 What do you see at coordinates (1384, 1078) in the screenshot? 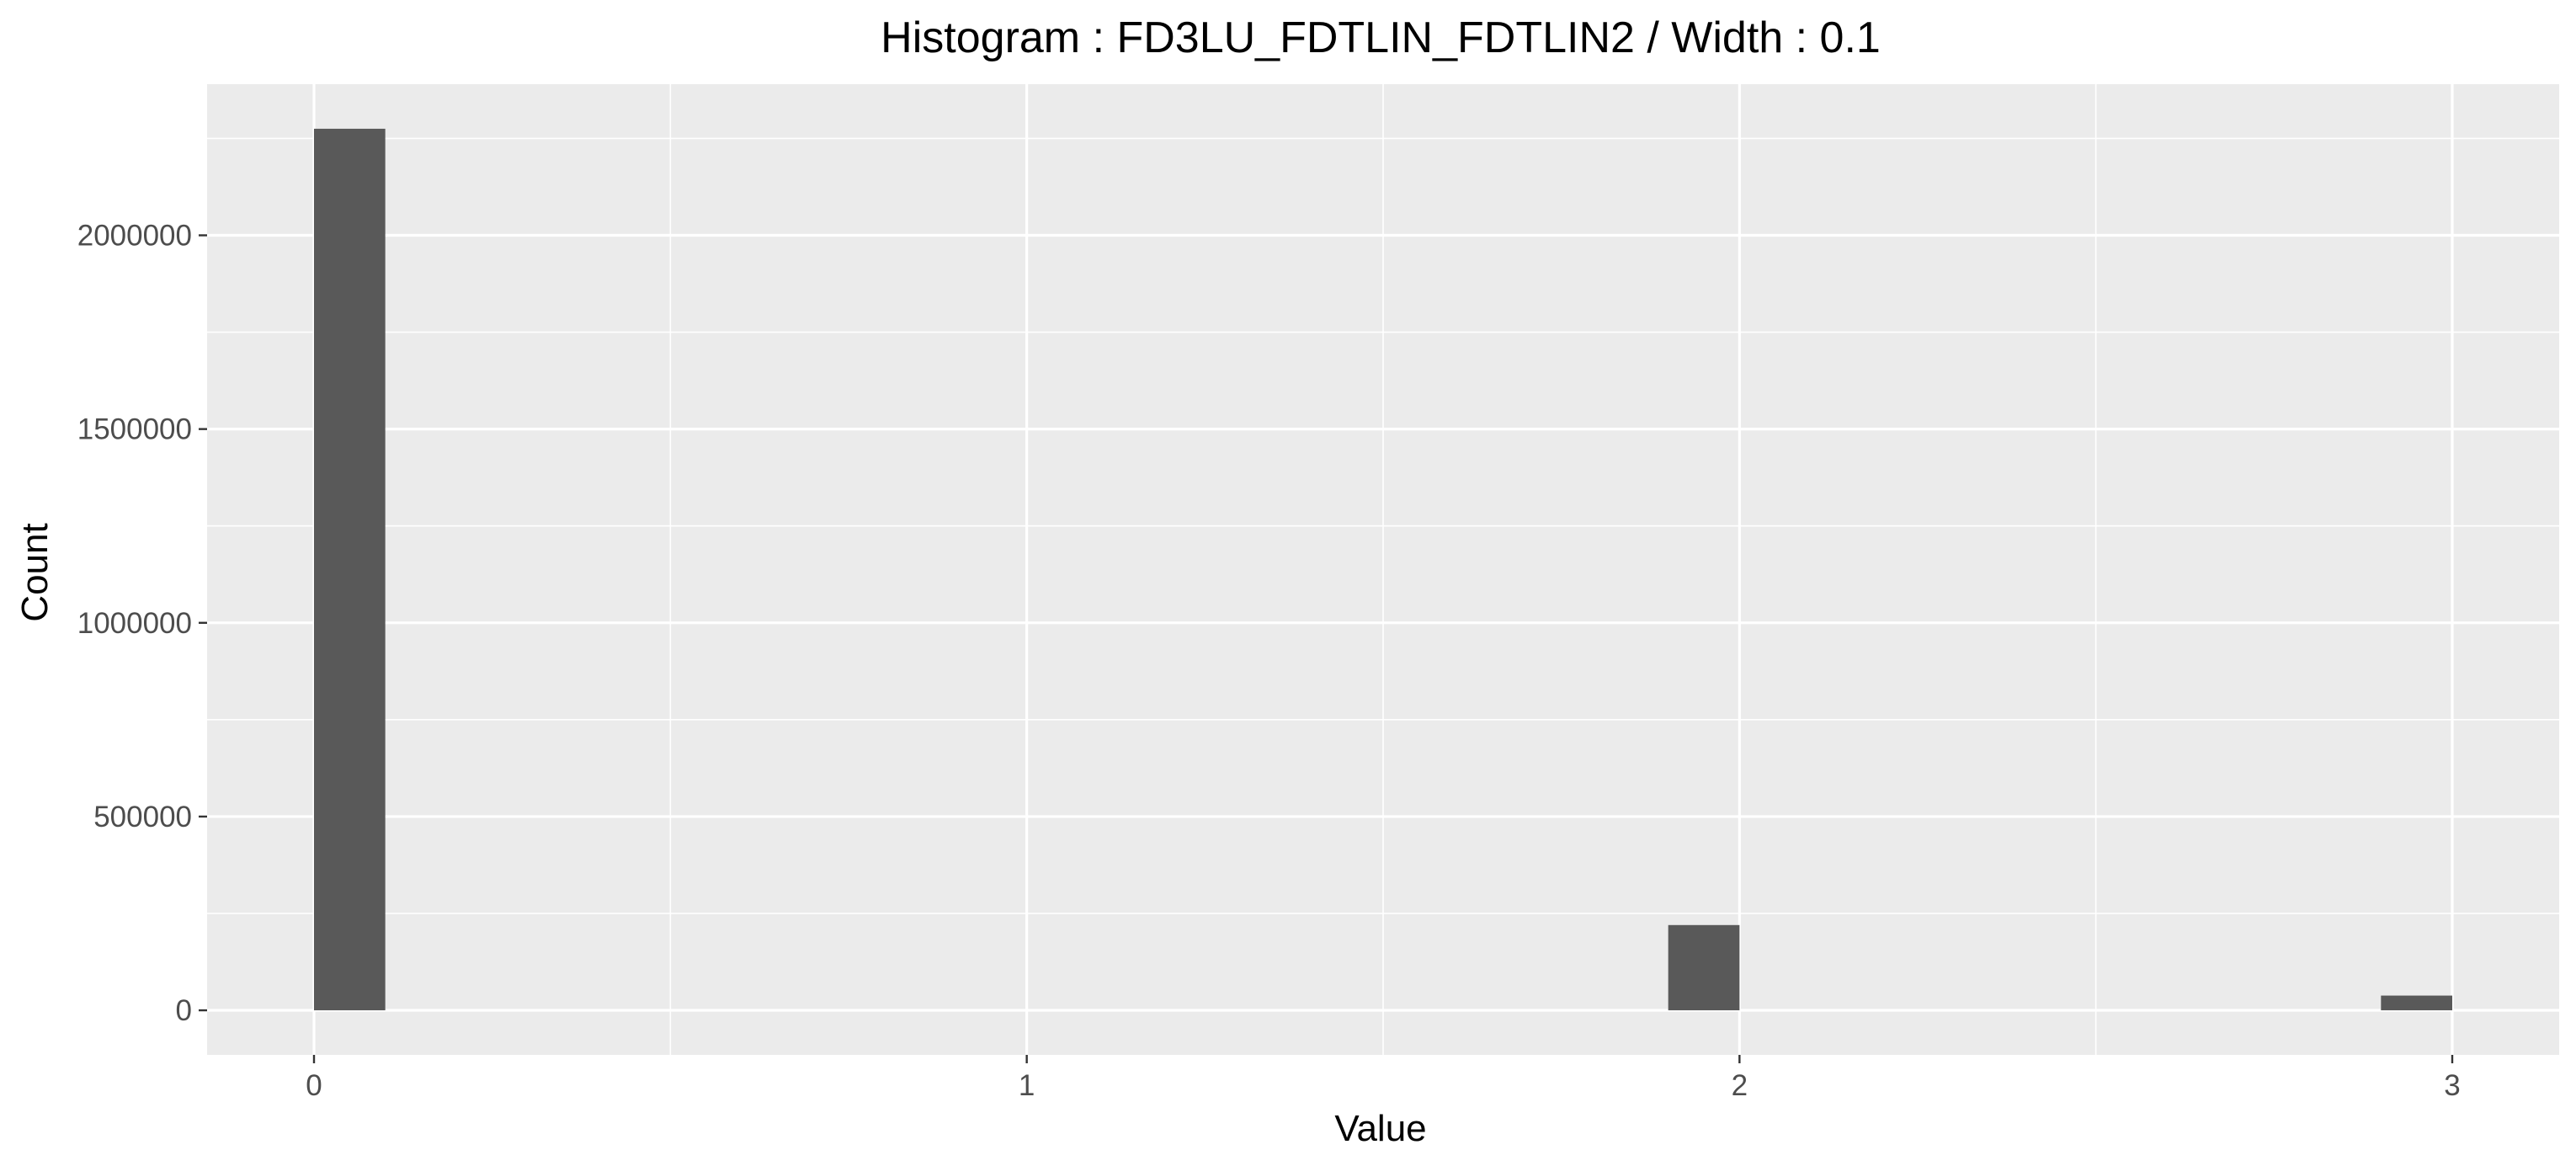
I see `x-axis-ticks: 0 1 2 3` at bounding box center [1384, 1078].